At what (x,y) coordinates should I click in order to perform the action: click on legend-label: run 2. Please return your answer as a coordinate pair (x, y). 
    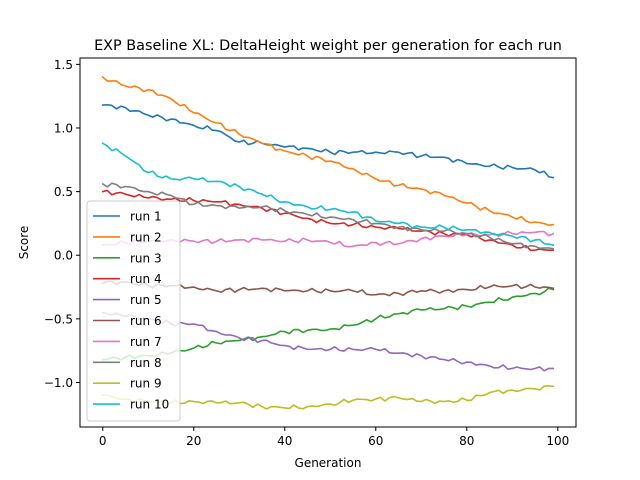
    Looking at the image, I should click on (146, 237).